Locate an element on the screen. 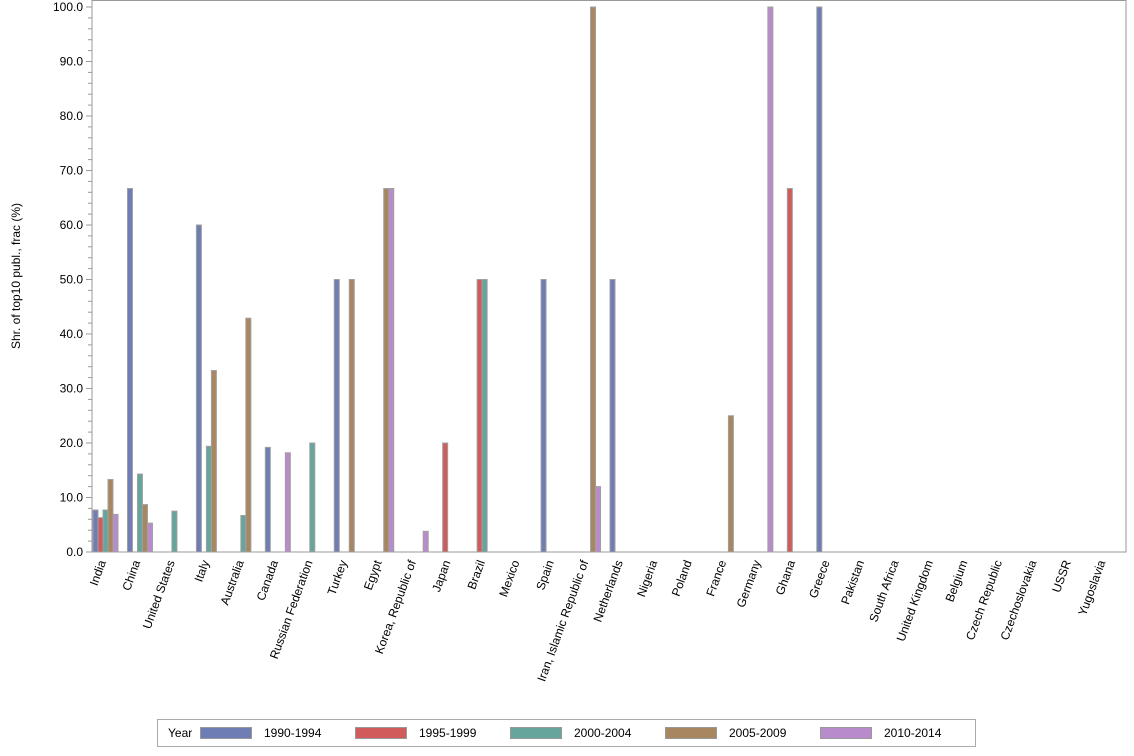 This screenshot has width=1134, height=756. legend-item: 2010-2014 is located at coordinates (897, 733).